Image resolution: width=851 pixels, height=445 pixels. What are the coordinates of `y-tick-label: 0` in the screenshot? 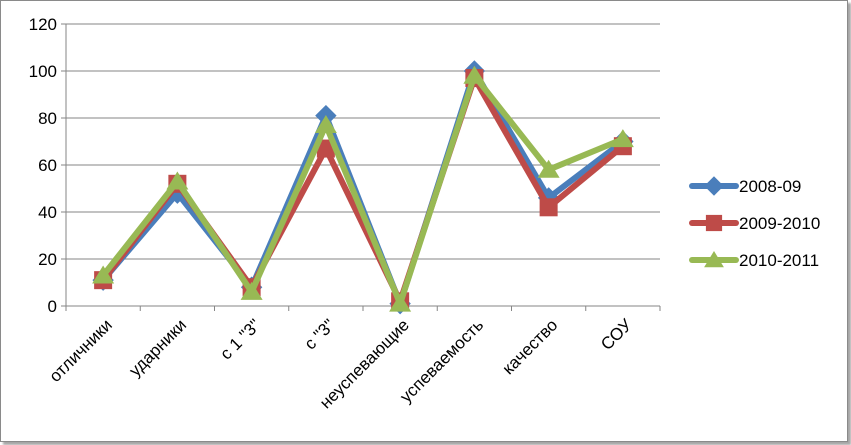 It's located at (52, 306).